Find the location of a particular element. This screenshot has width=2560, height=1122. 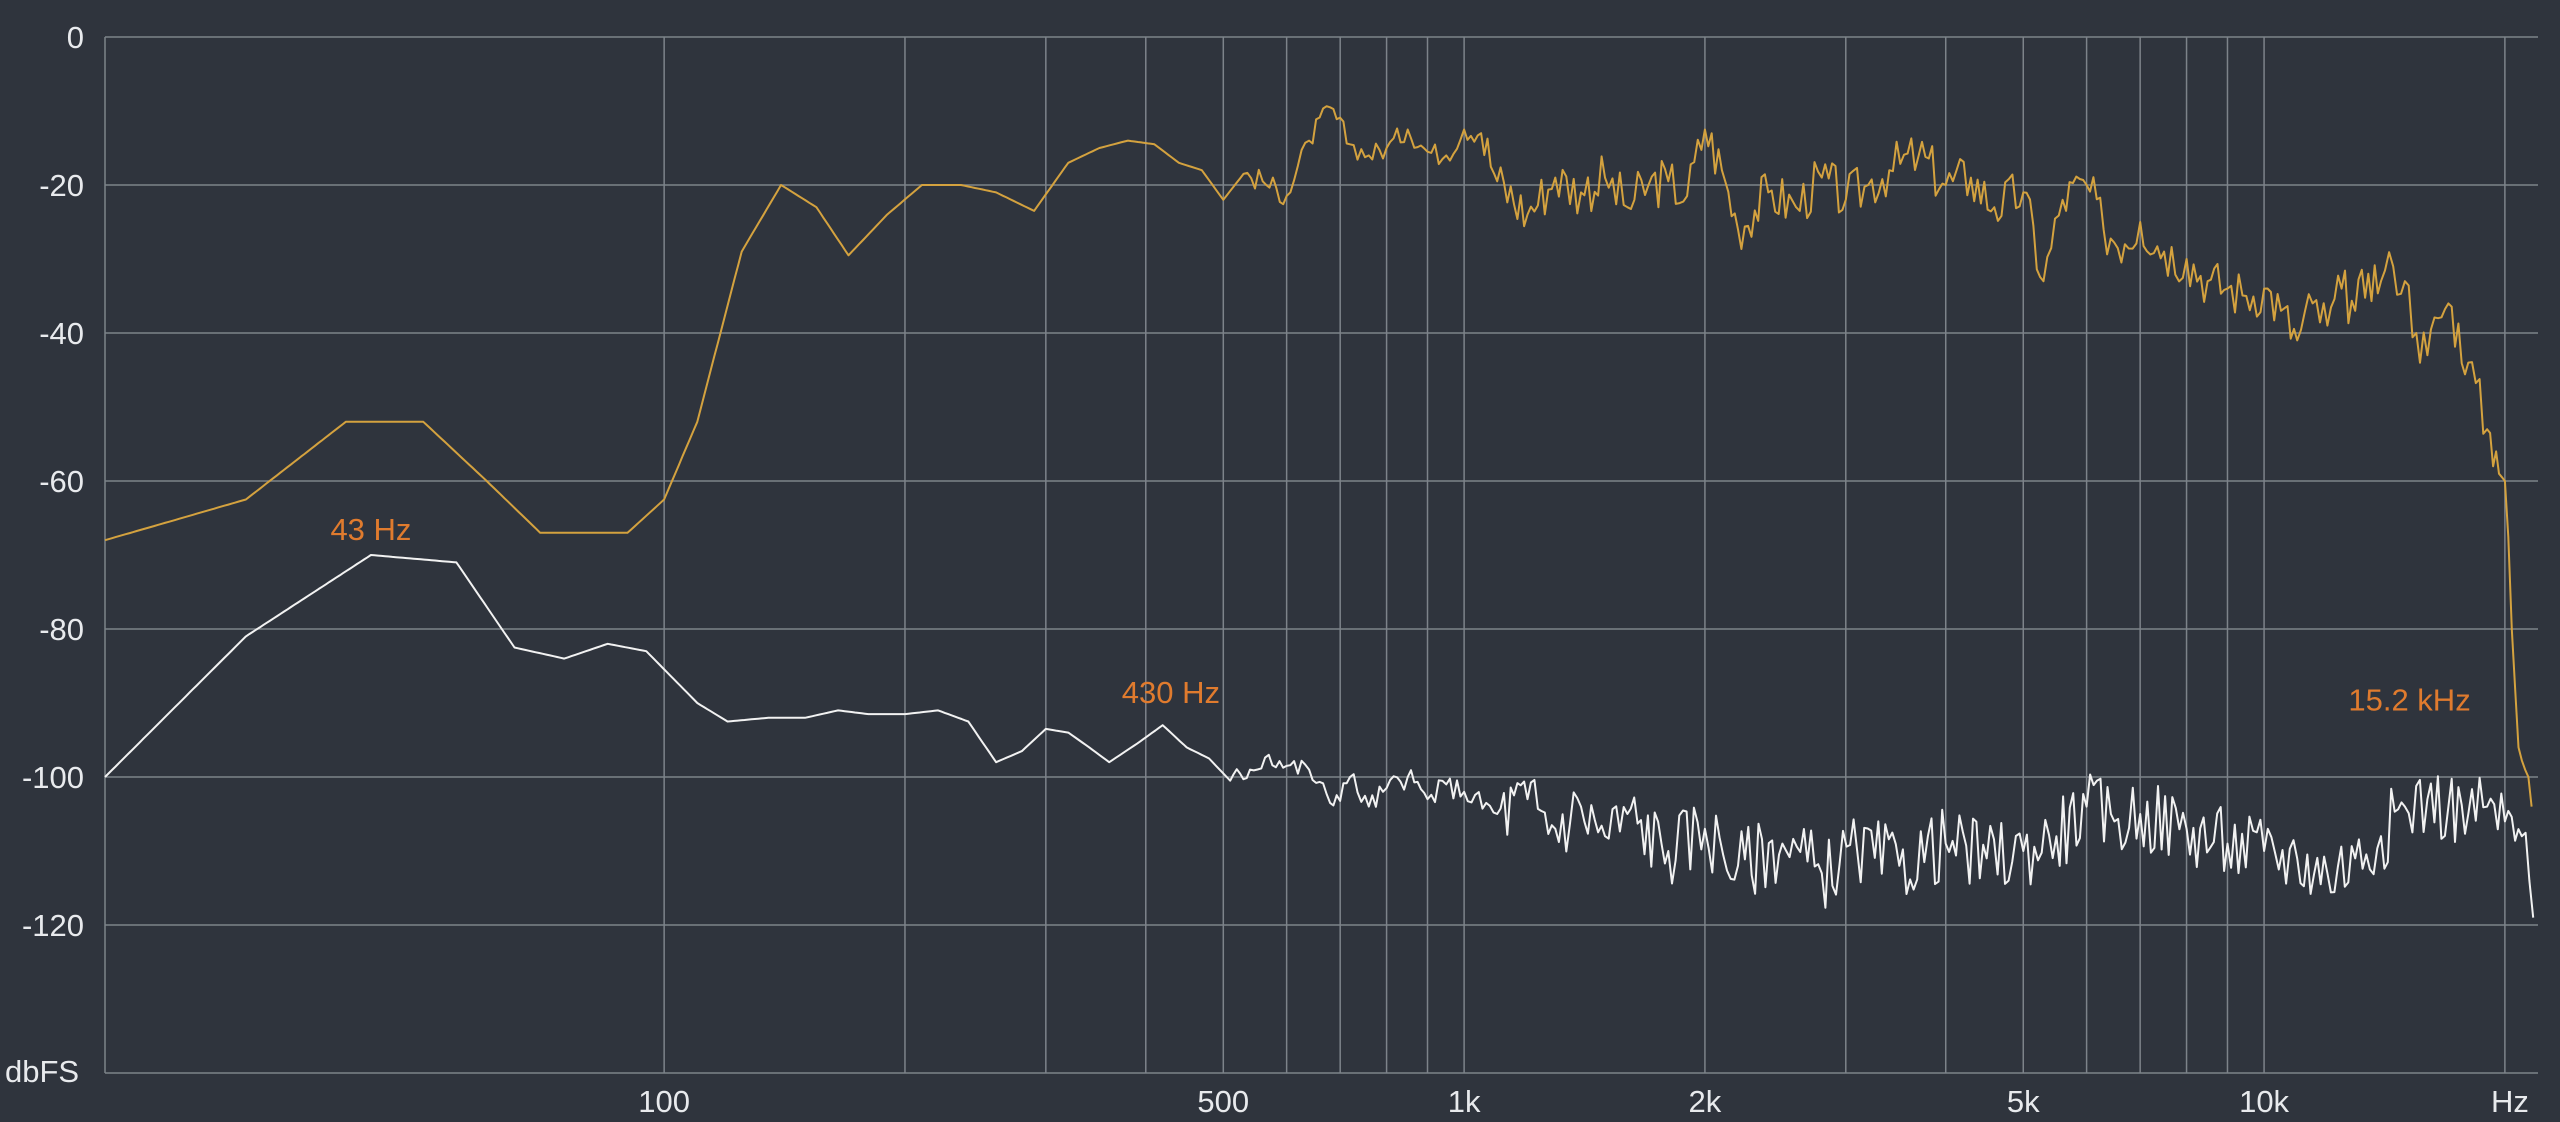

x-tick-label: 100 is located at coordinates (664, 1101).